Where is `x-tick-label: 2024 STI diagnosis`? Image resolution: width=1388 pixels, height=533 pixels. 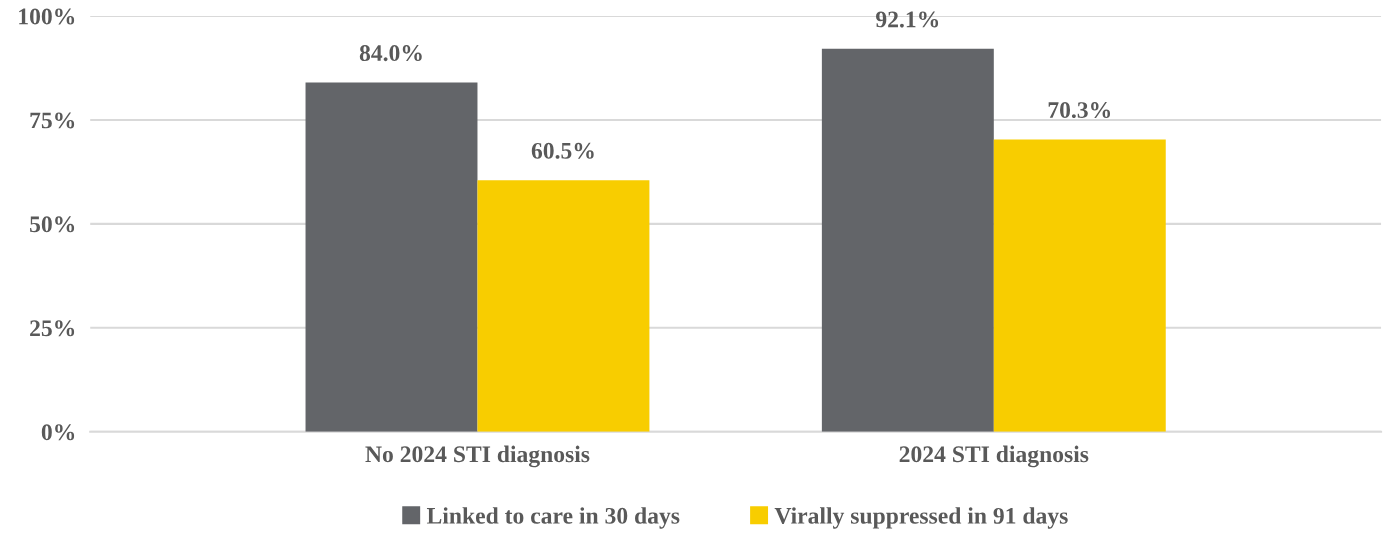 x-tick-label: 2024 STI diagnosis is located at coordinates (994, 456).